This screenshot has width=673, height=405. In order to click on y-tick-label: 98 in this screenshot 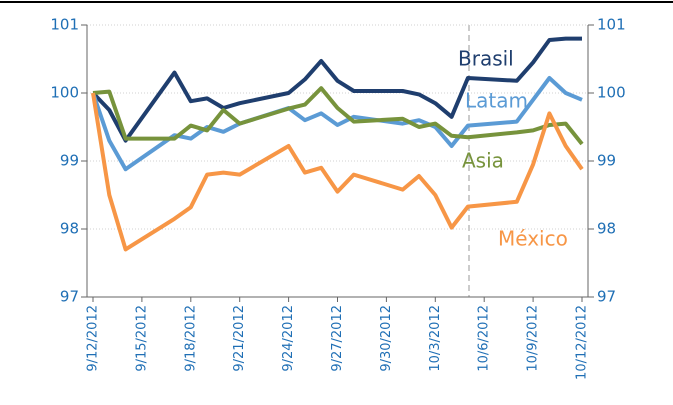, I will do `click(69, 229)`.